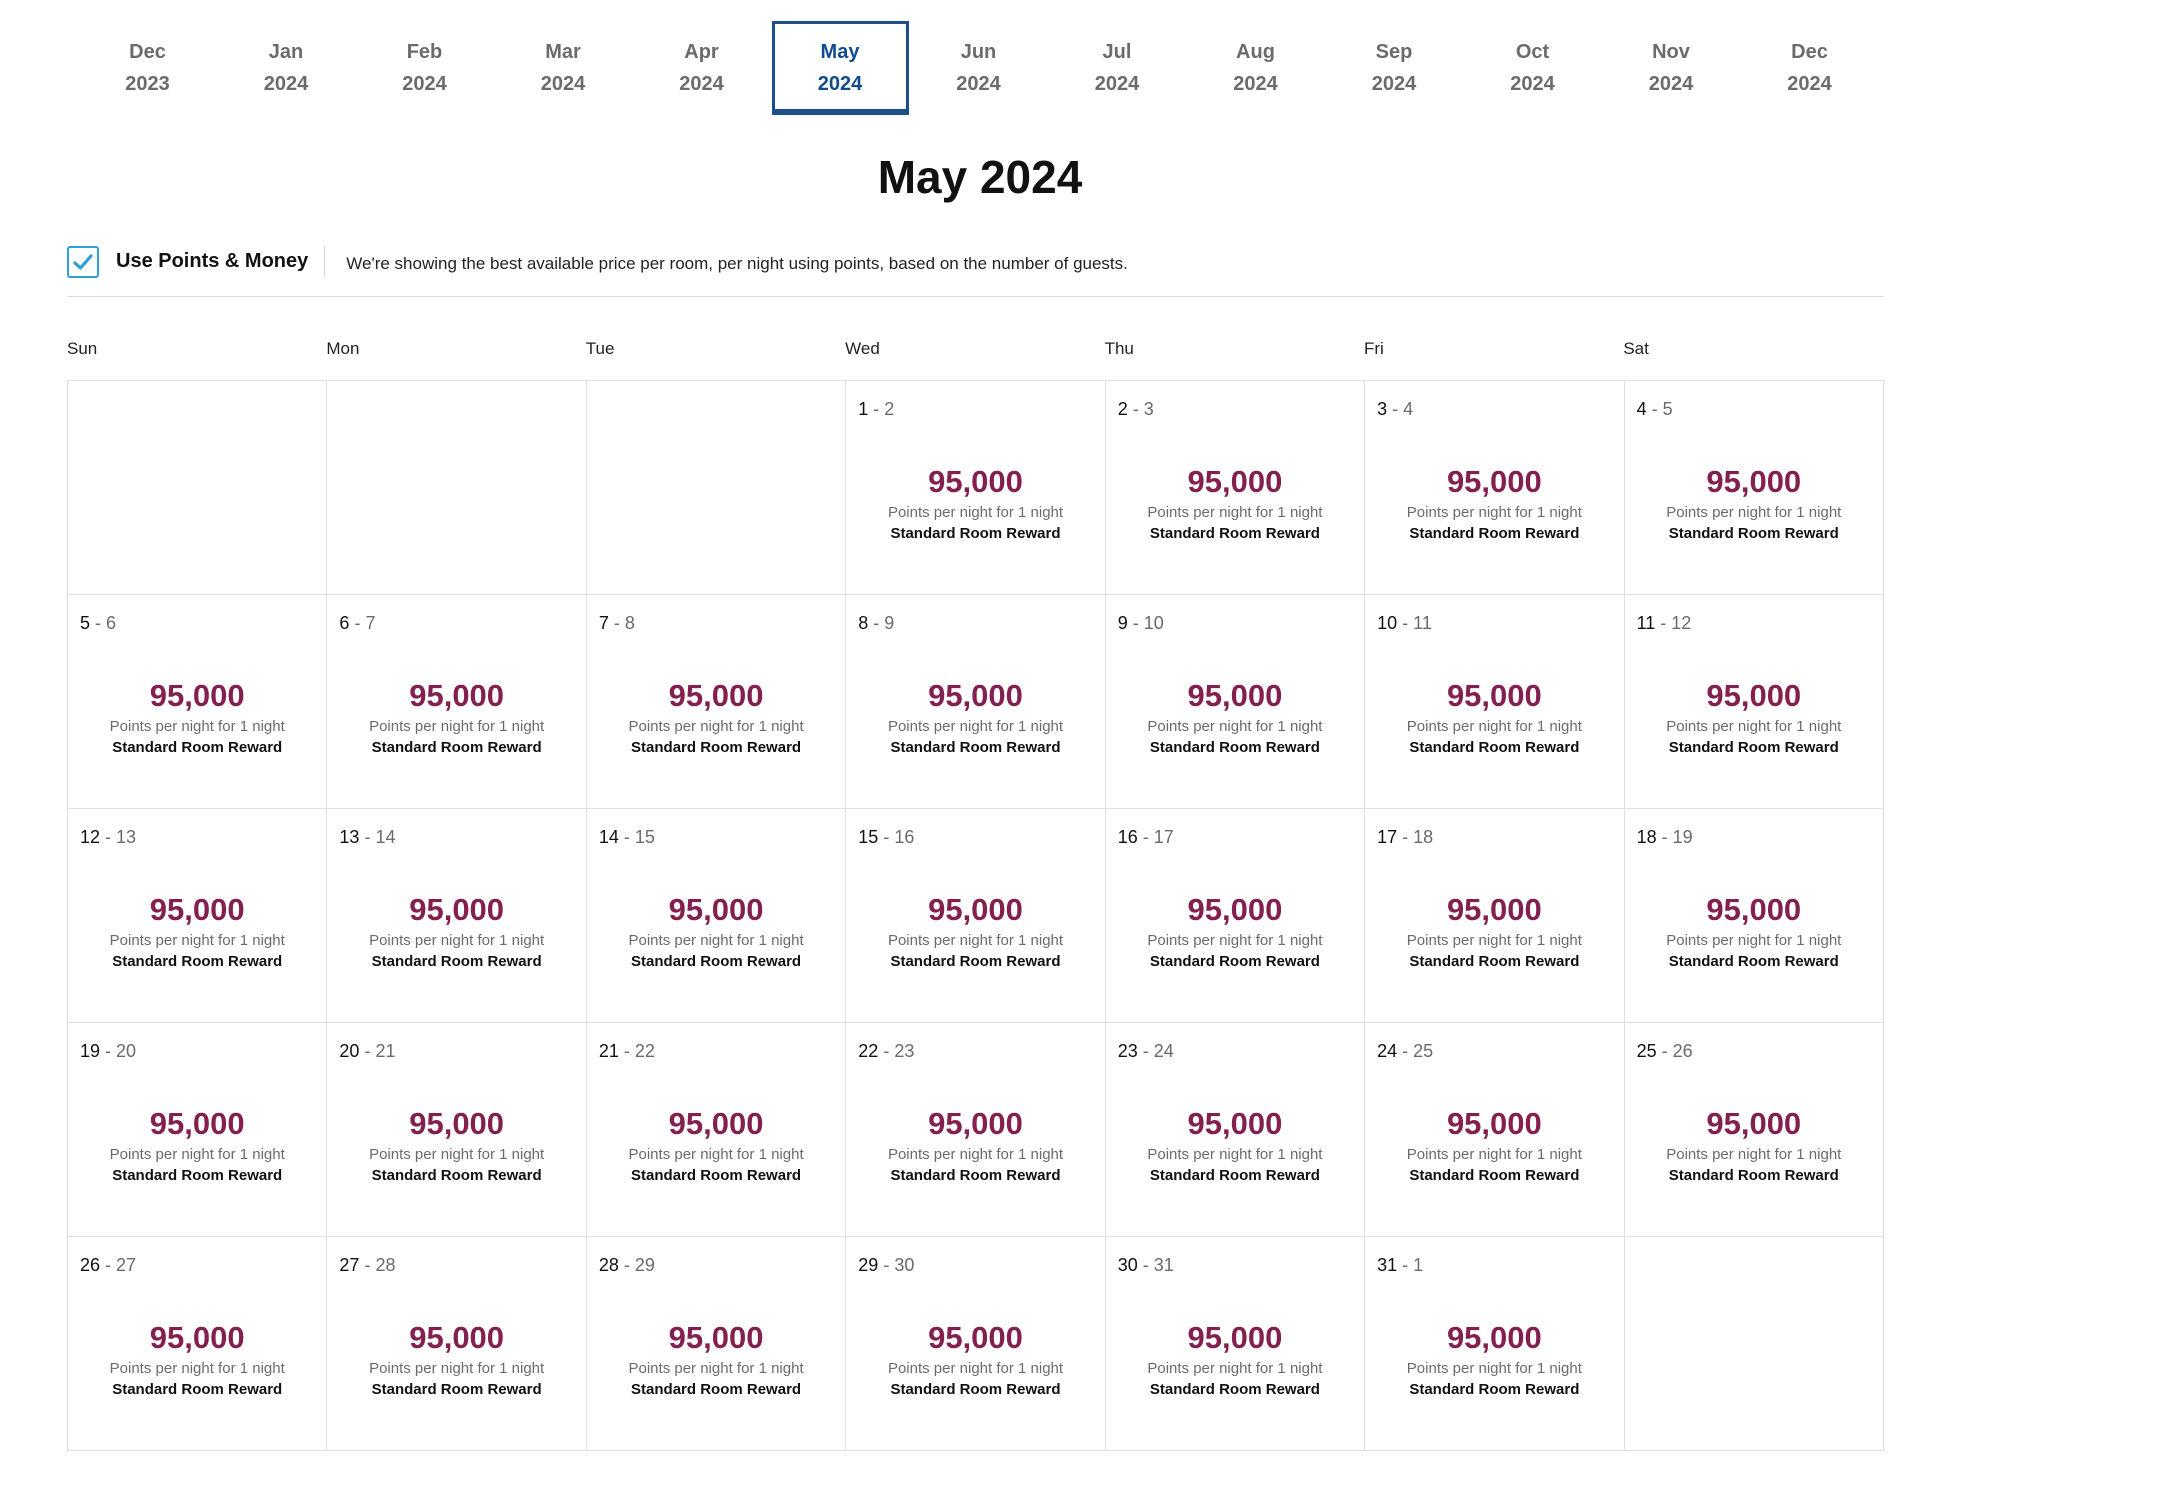  I want to click on weekday-label: Fri, so click(1373, 348).